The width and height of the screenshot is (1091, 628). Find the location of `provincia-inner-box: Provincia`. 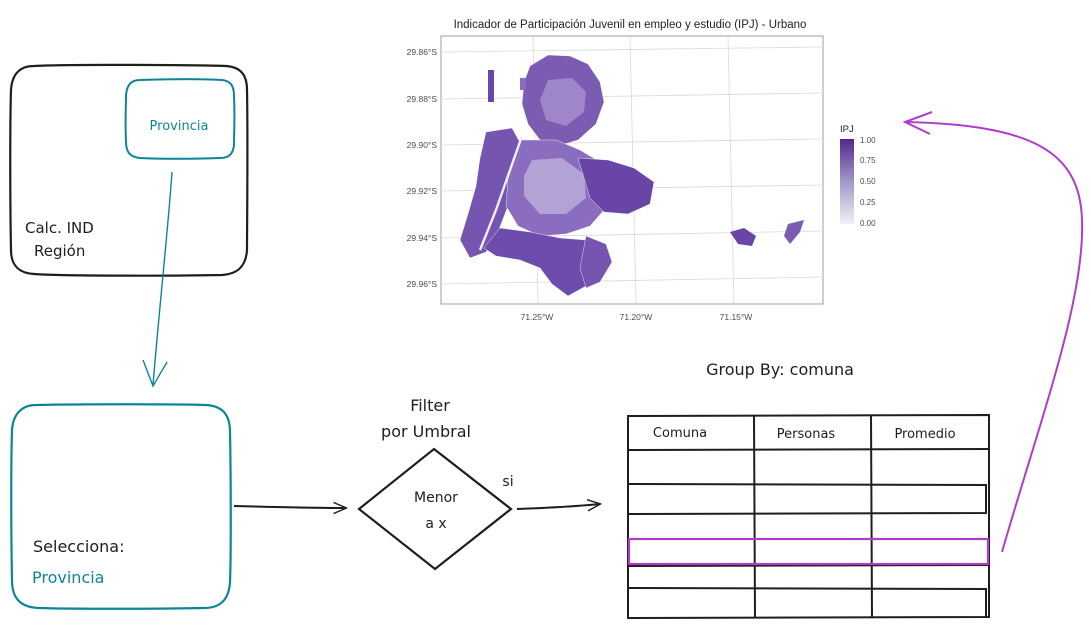

provincia-inner-box: Provincia is located at coordinates (180, 119).